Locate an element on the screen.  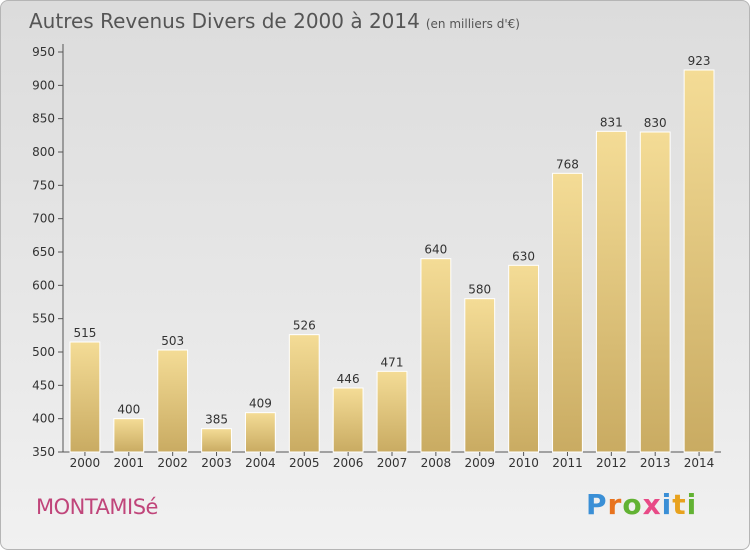
town-name: MONTAMISé is located at coordinates (97, 507).